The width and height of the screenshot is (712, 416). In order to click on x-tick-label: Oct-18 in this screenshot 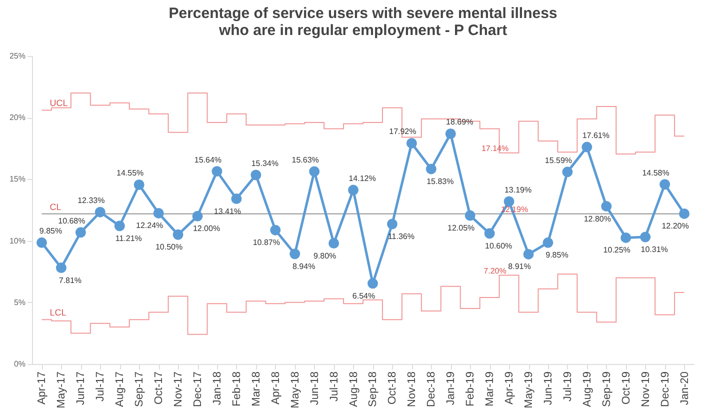, I will do `click(392, 388)`.